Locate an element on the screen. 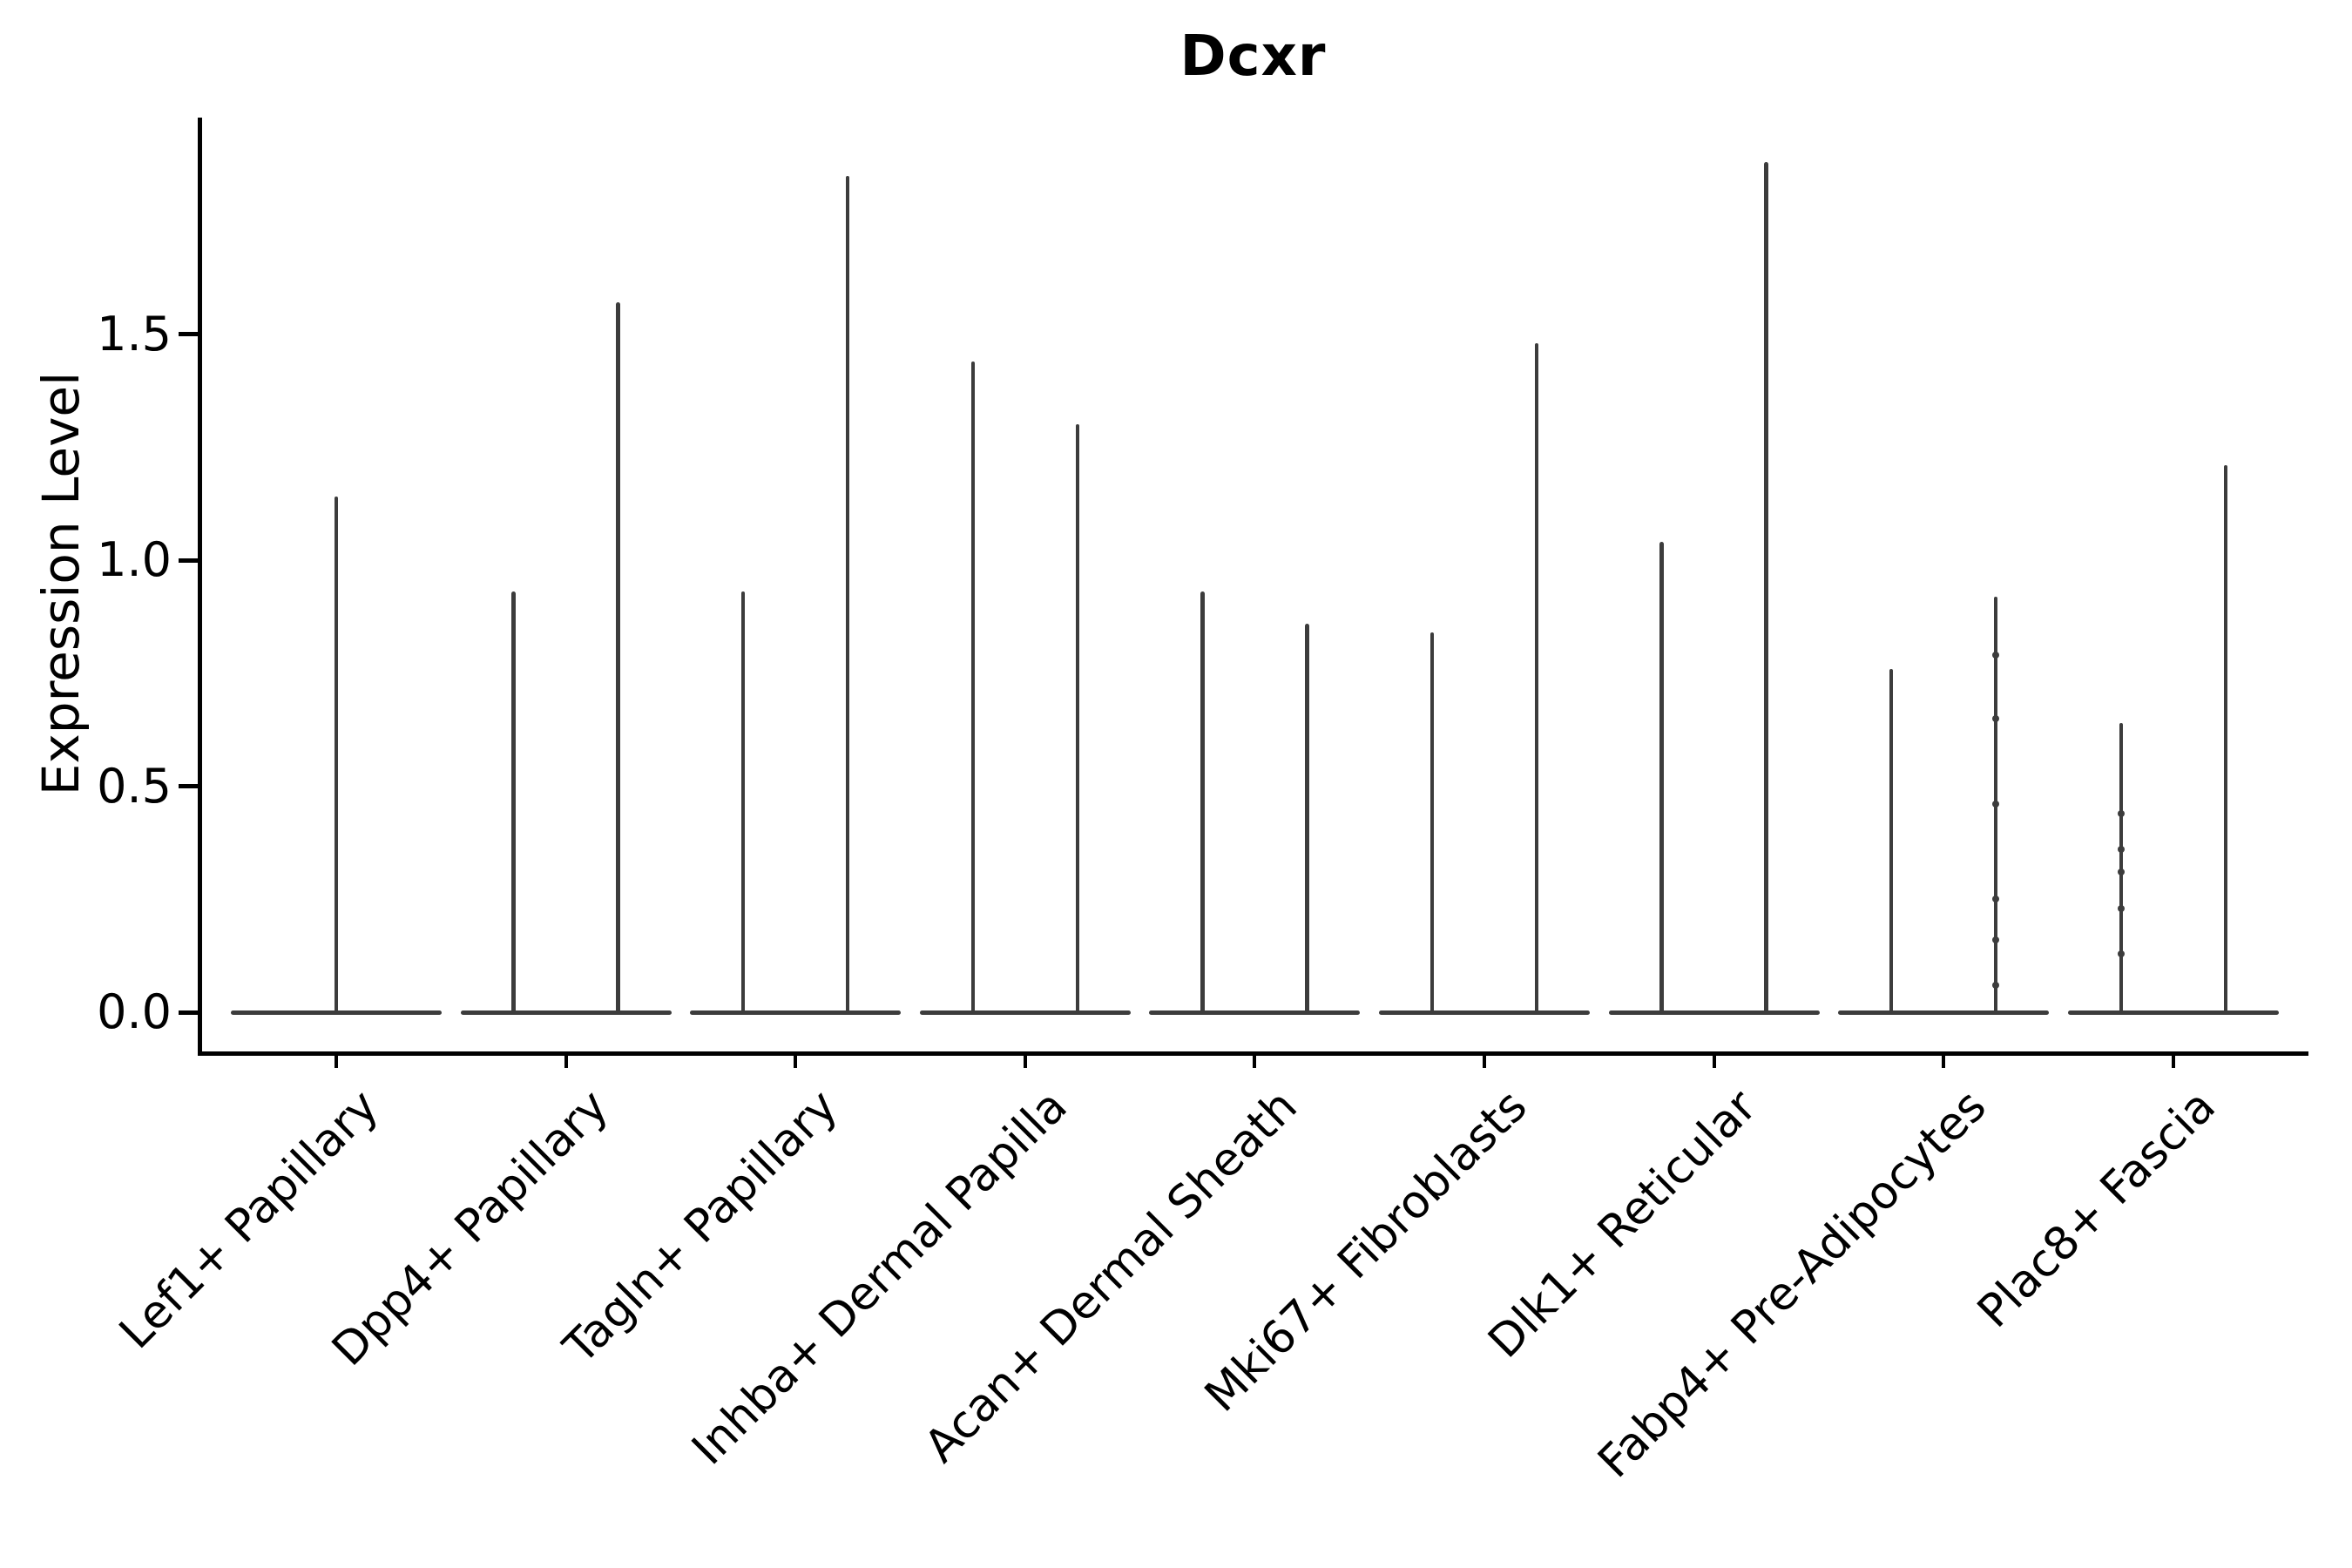 The height and width of the screenshot is (1568, 2352). chart-title: Dcxr is located at coordinates (1253, 56).